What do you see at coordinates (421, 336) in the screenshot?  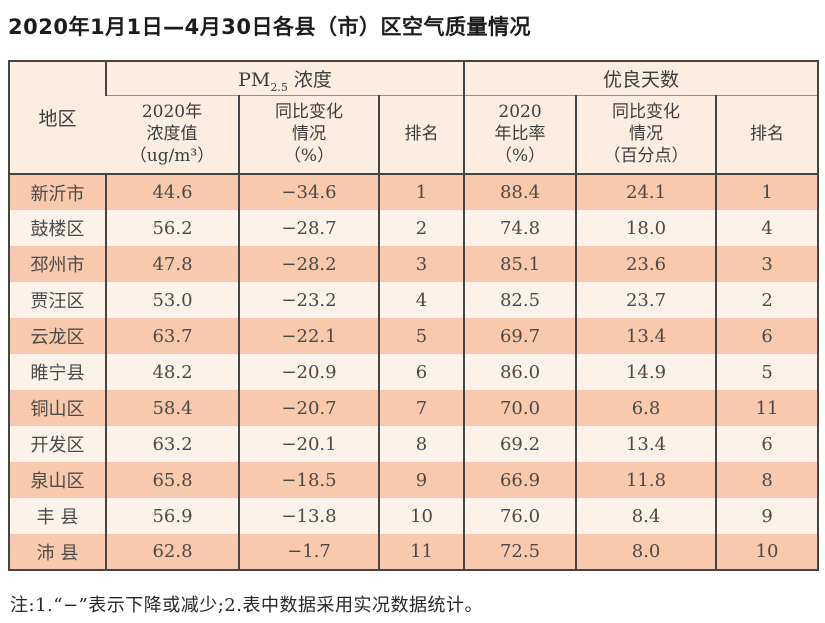 I see `cell-pm-rank: 5` at bounding box center [421, 336].